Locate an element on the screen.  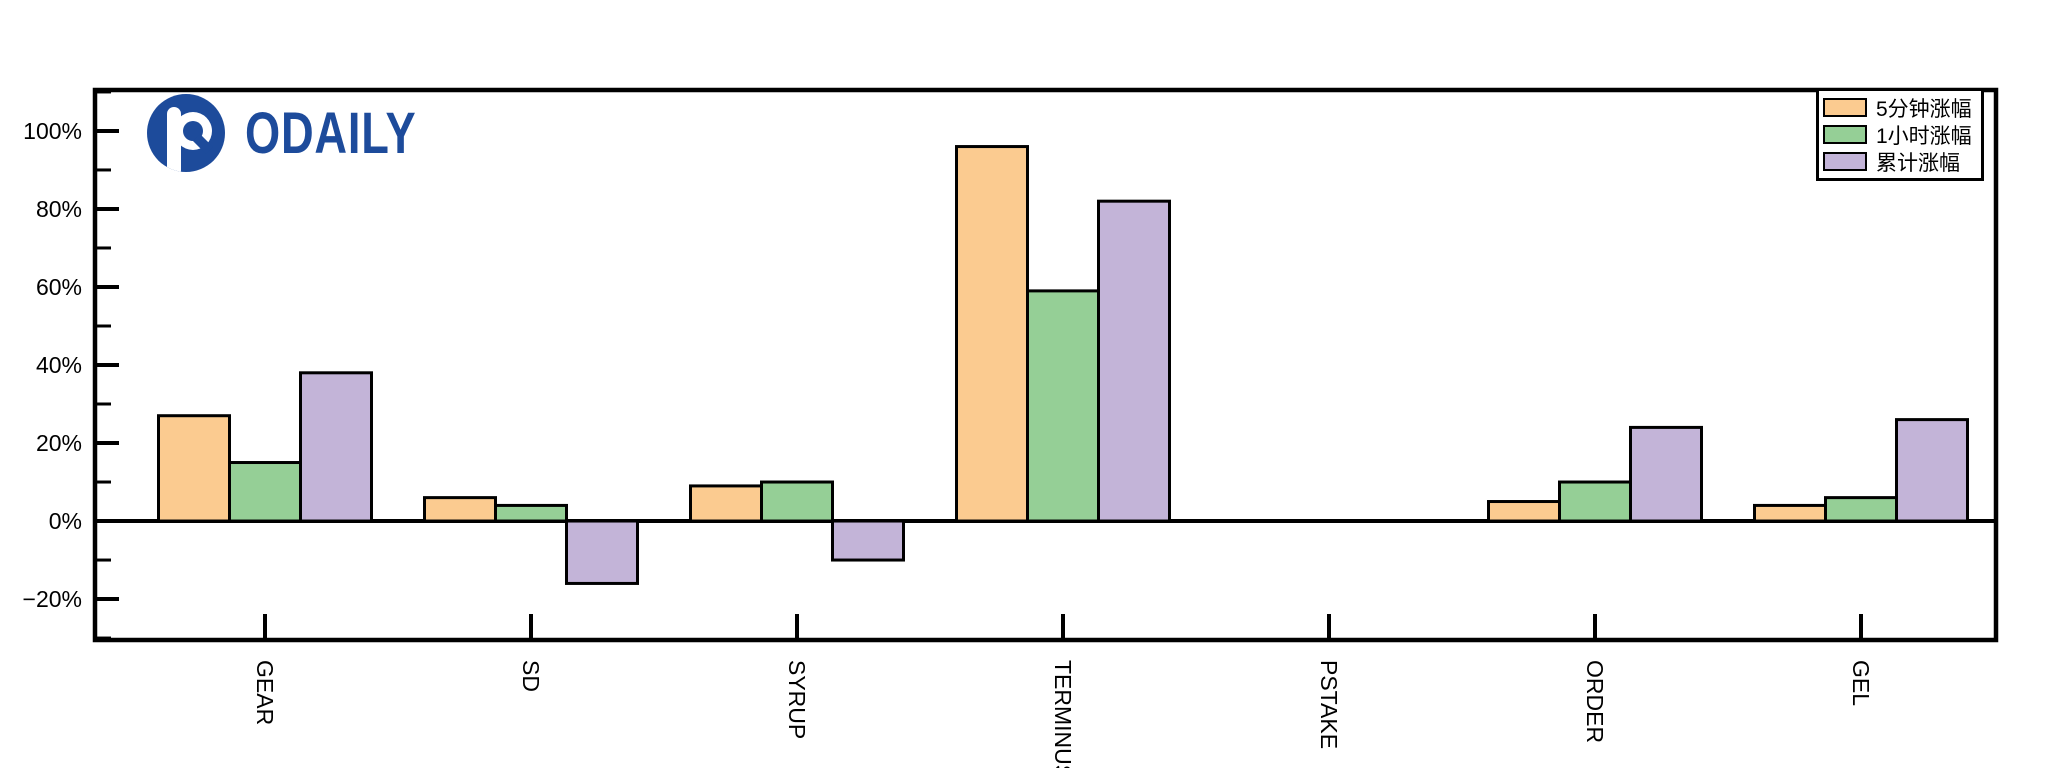
y-tick-label: −20% is located at coordinates (52, 599).